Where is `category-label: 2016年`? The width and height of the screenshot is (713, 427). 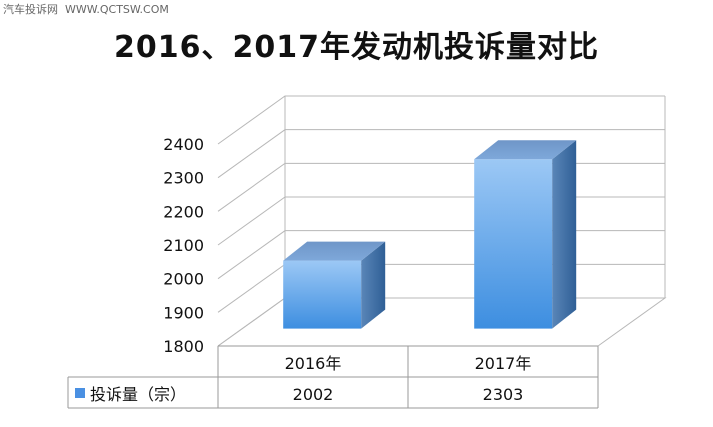 category-label: 2016年 is located at coordinates (313, 363).